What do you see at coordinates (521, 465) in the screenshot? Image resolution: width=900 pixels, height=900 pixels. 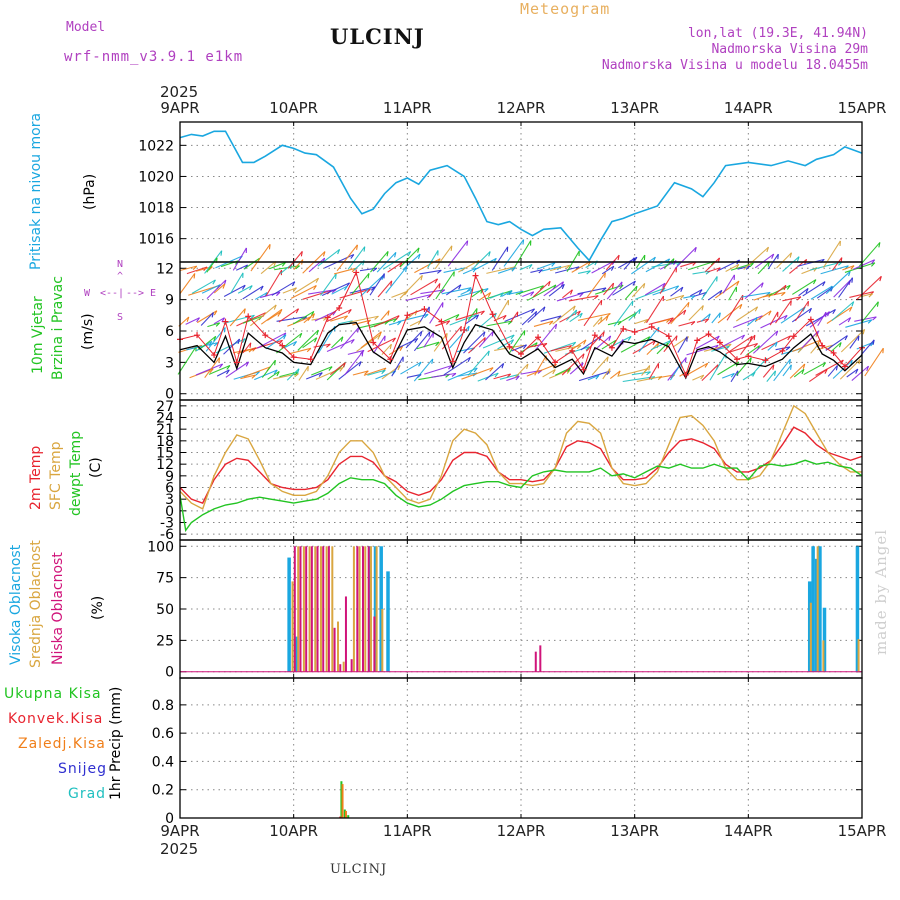 I see `temp-2m-line` at bounding box center [521, 465].